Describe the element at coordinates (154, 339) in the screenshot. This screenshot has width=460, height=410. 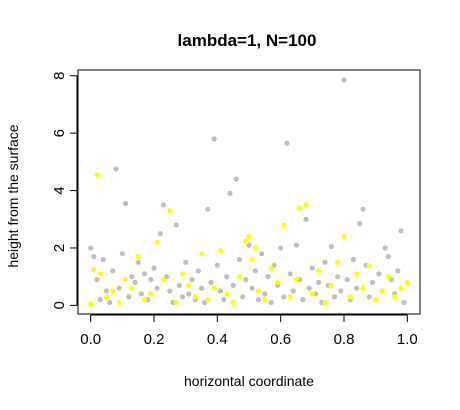
I see `x-tick-label: 0.2` at that location.